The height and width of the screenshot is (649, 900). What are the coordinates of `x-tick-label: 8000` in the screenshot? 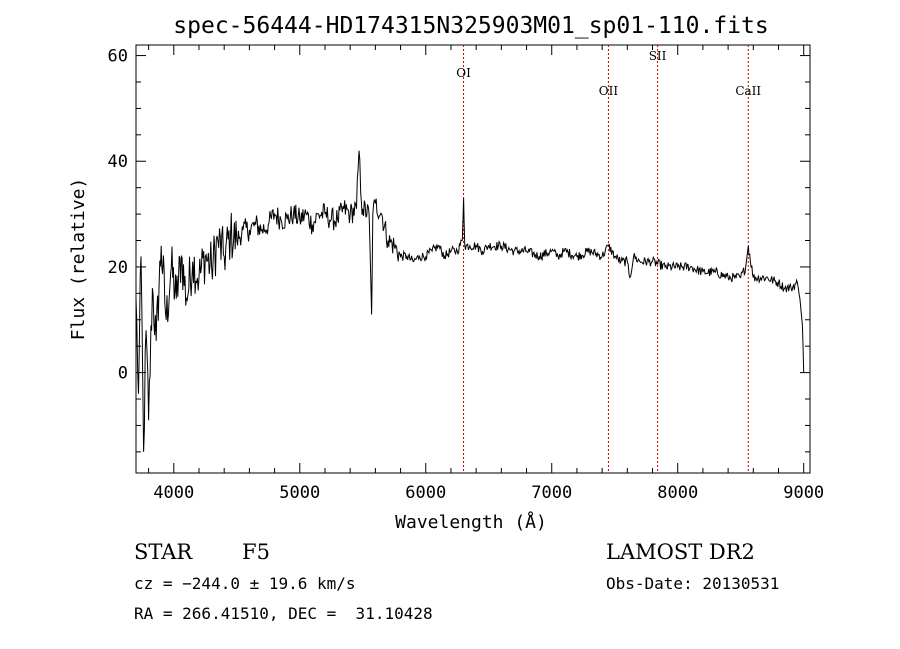 It's located at (677, 493).